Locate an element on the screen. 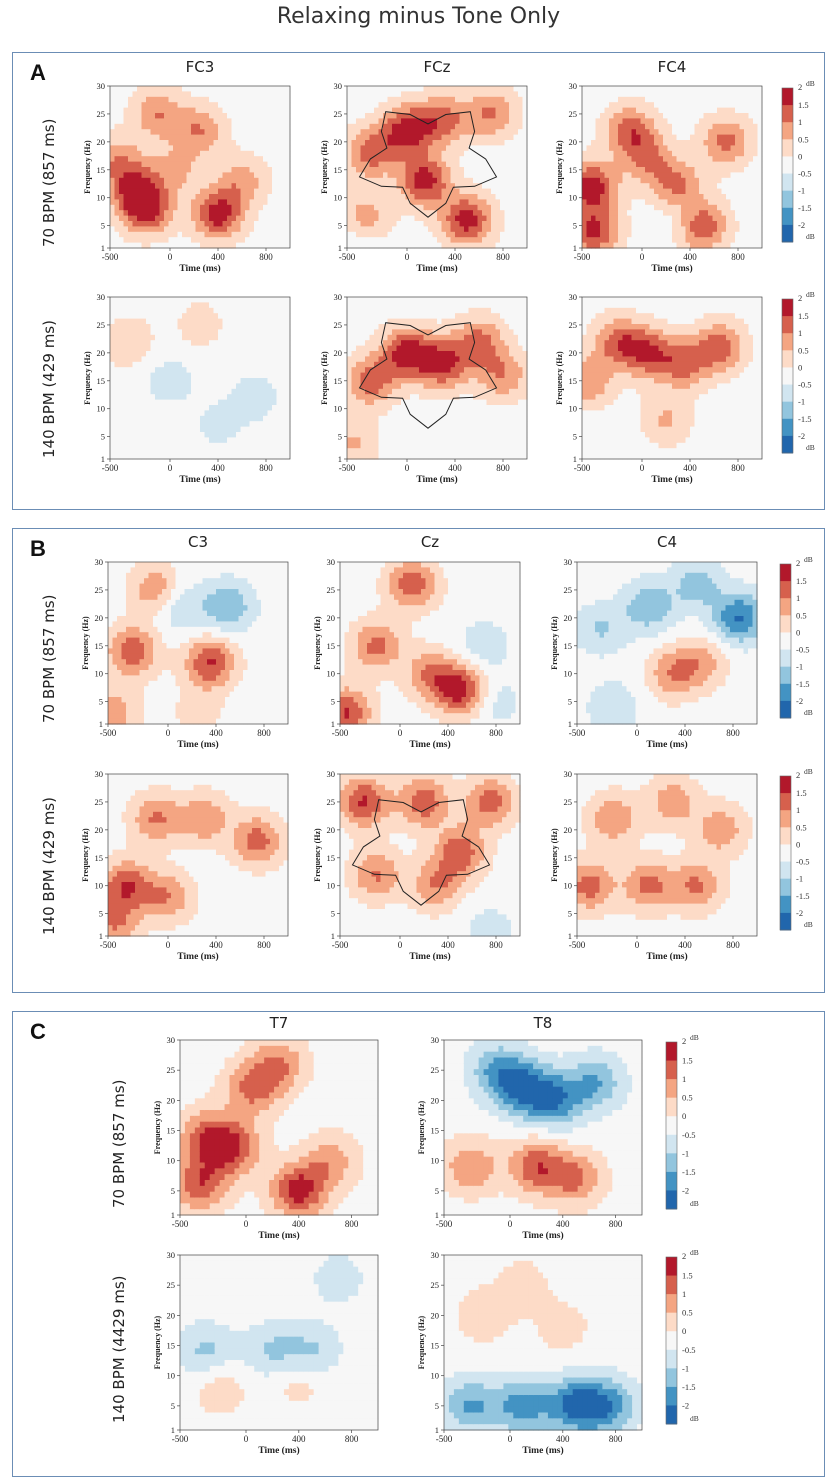 This screenshot has width=837, height=1480. y-tick-label: 5 is located at coordinates (340, 226).